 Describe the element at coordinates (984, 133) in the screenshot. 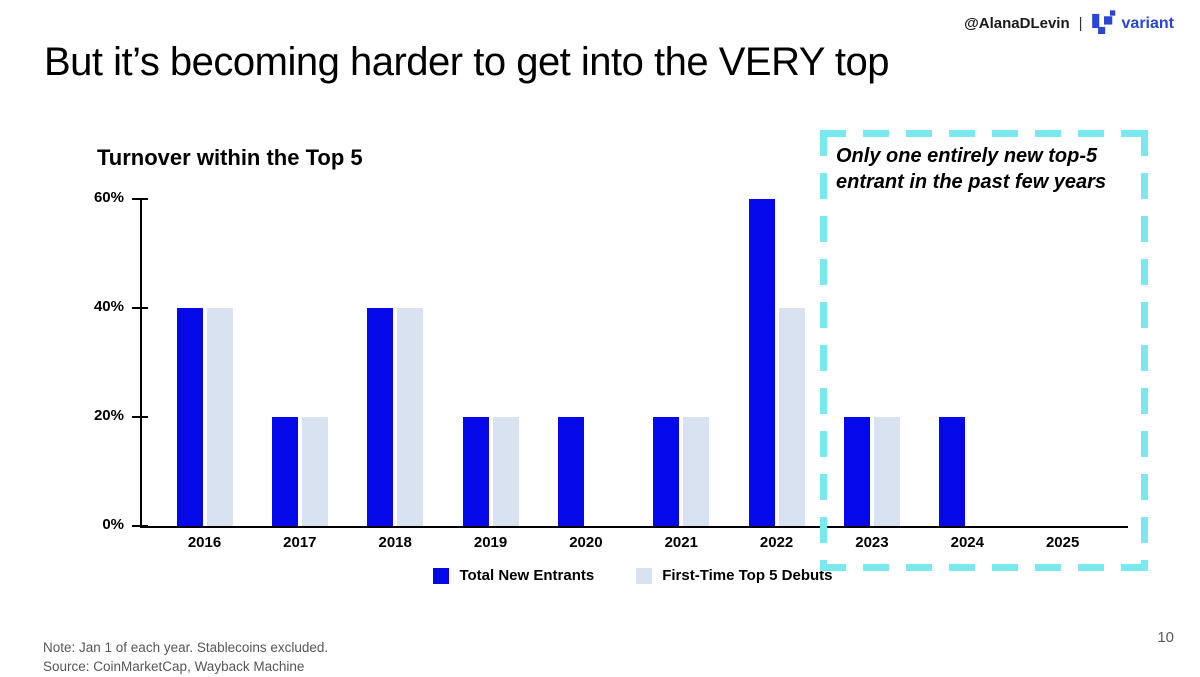

I see `highlight-box-border-top` at that location.